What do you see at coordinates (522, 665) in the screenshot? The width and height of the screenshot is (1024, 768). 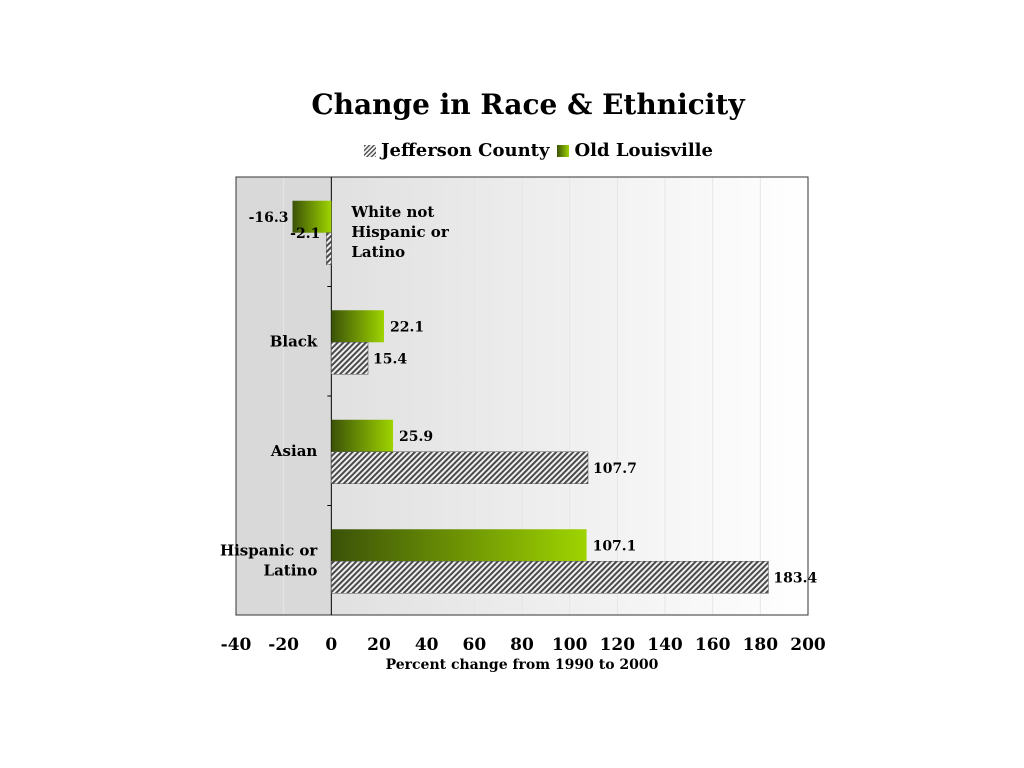 I see `x-axis-label: Percent change from 1990 to 2000` at bounding box center [522, 665].